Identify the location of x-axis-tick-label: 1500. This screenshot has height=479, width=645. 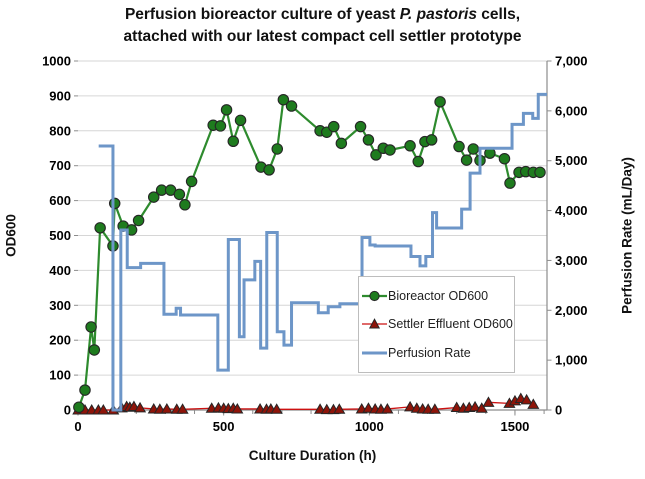
(514, 426).